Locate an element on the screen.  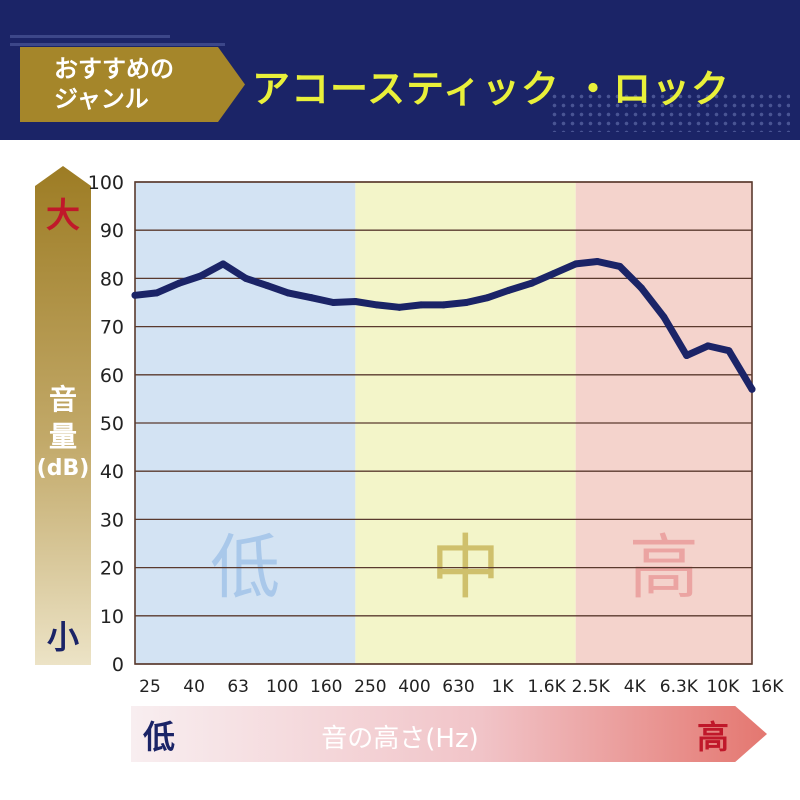
genre-tag: おすすめの ジャンル is located at coordinates (132, 84).